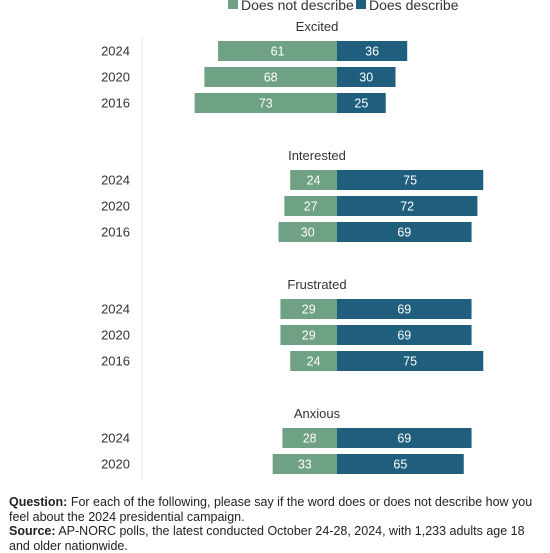  Describe the element at coordinates (317, 155) in the screenshot. I see `group-title-interested: Interested` at that location.